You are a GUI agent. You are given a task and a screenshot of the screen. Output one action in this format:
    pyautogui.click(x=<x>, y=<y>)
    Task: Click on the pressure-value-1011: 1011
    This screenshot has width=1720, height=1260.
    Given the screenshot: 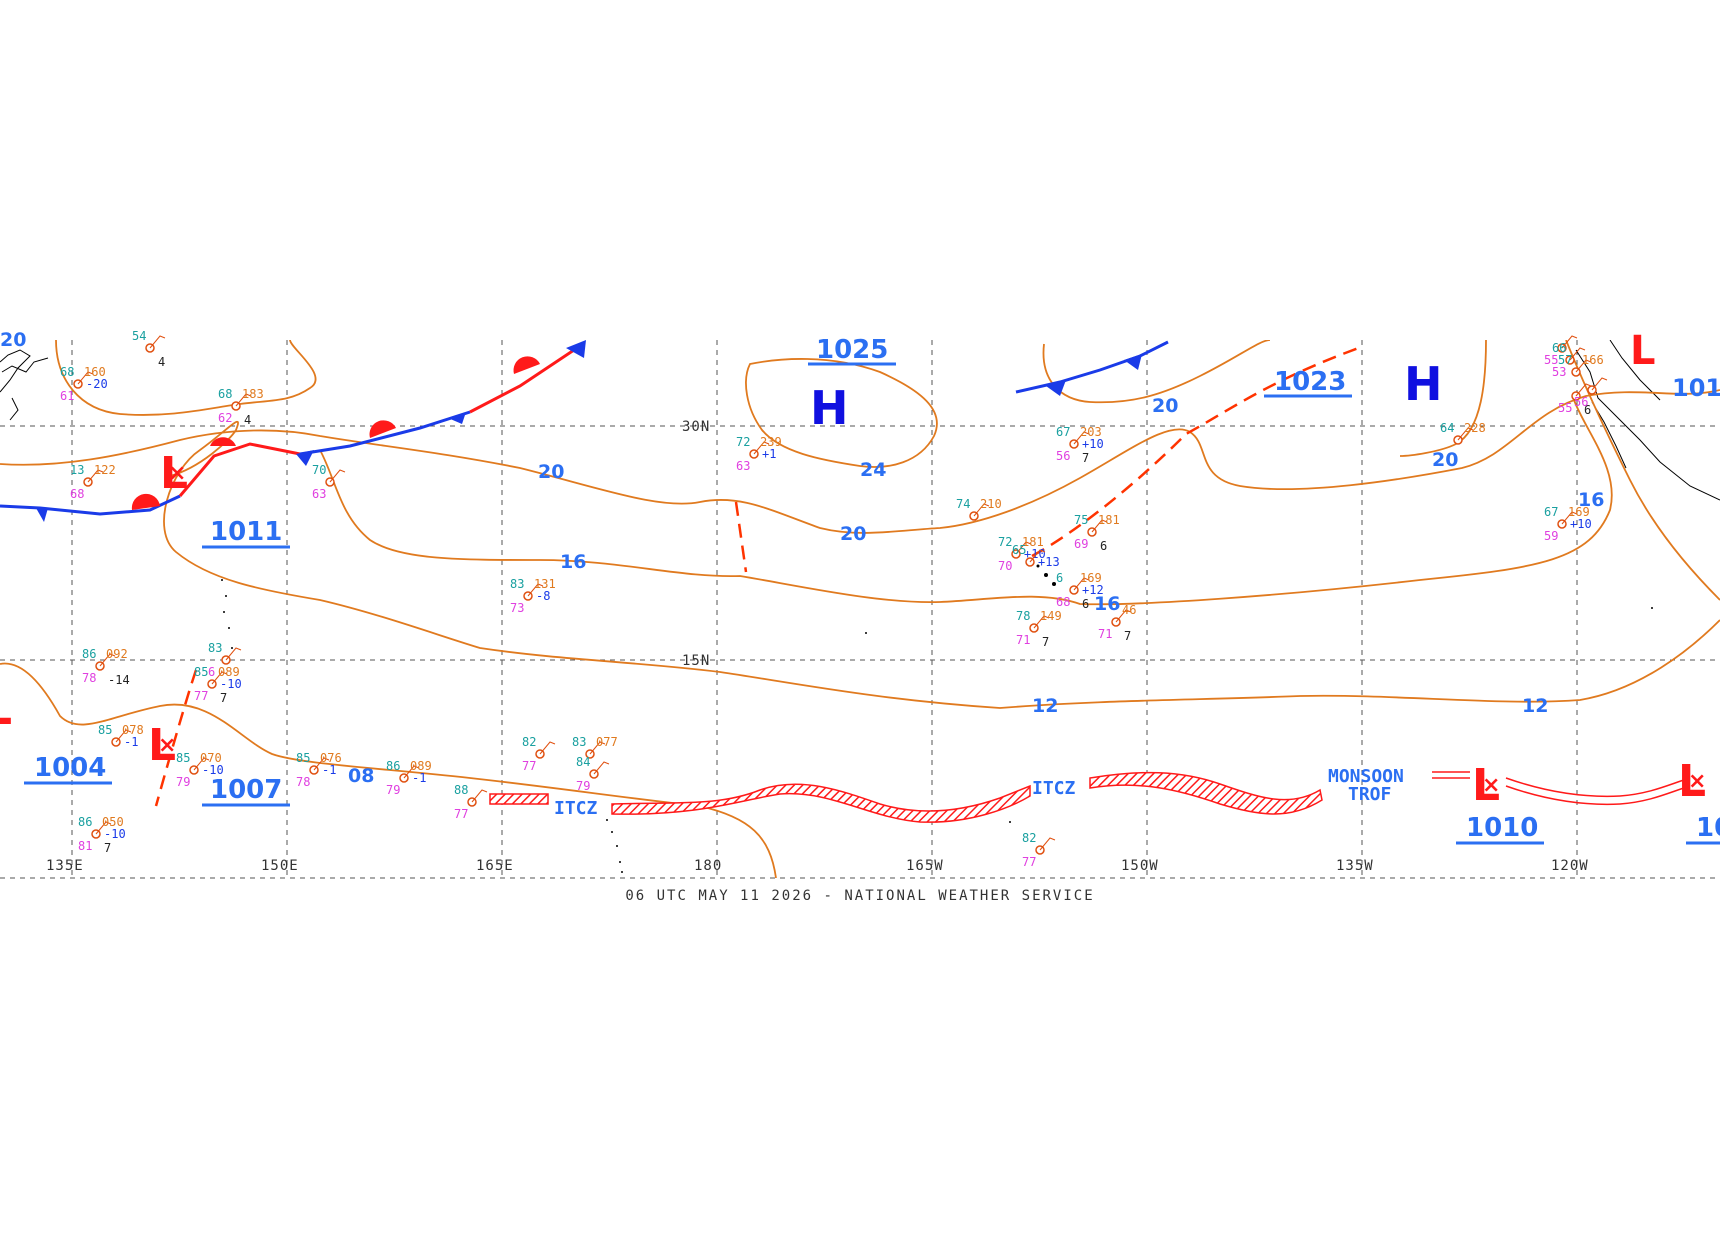 What is the action you would take?
    pyautogui.click(x=246, y=532)
    